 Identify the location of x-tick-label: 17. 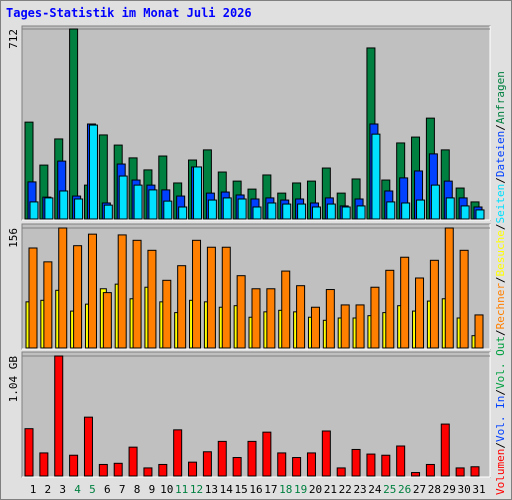
(270, 489).